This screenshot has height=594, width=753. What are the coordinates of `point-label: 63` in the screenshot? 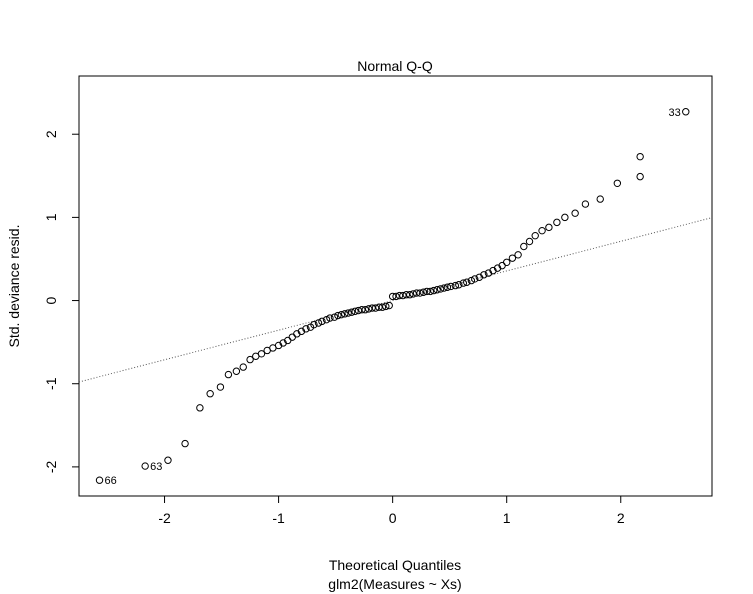 It's located at (156, 467).